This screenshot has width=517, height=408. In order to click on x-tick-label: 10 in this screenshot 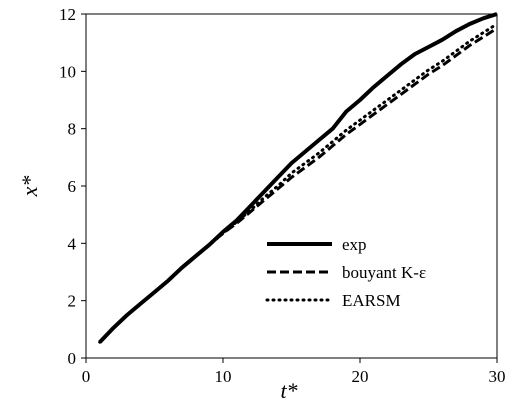, I will do `click(223, 376)`.